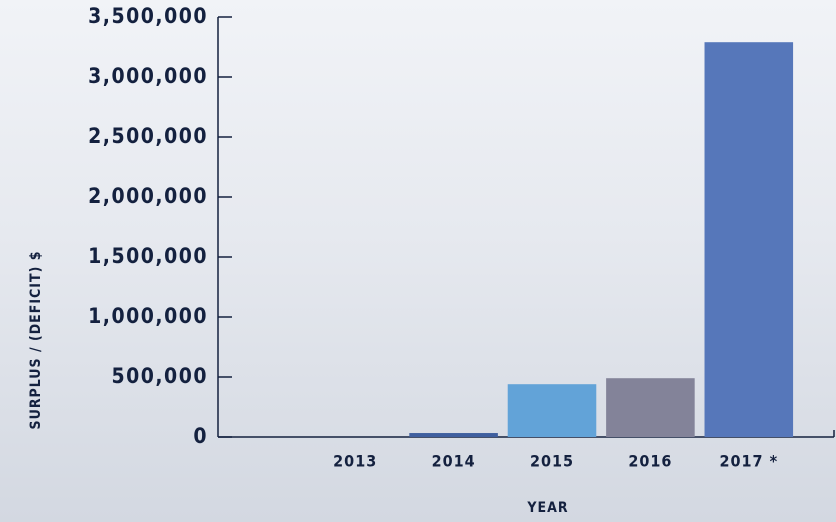 The width and height of the screenshot is (836, 522). Describe the element at coordinates (148, 256) in the screenshot. I see `y-tick-label: 1,500,000` at that location.